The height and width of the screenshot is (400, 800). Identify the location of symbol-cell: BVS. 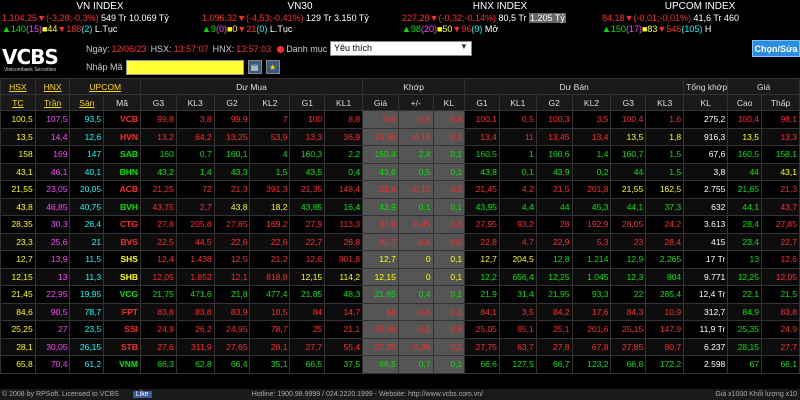
(122, 241).